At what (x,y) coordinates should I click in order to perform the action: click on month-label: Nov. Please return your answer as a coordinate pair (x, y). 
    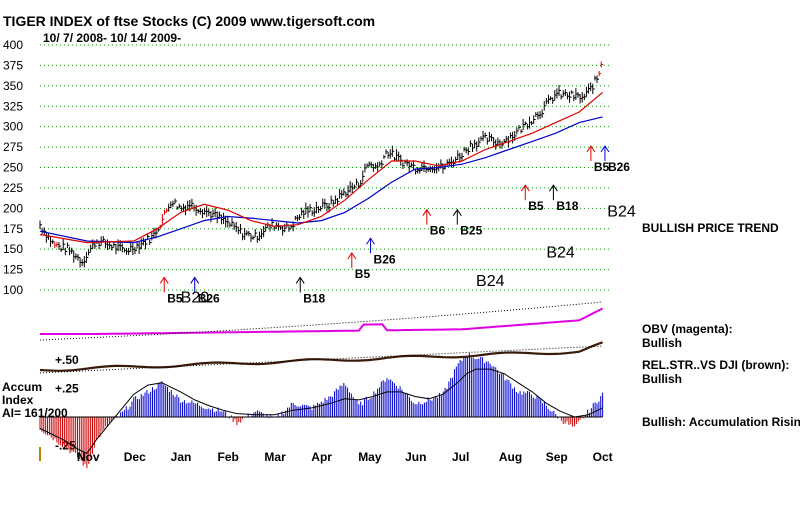
    Looking at the image, I should click on (88, 457).